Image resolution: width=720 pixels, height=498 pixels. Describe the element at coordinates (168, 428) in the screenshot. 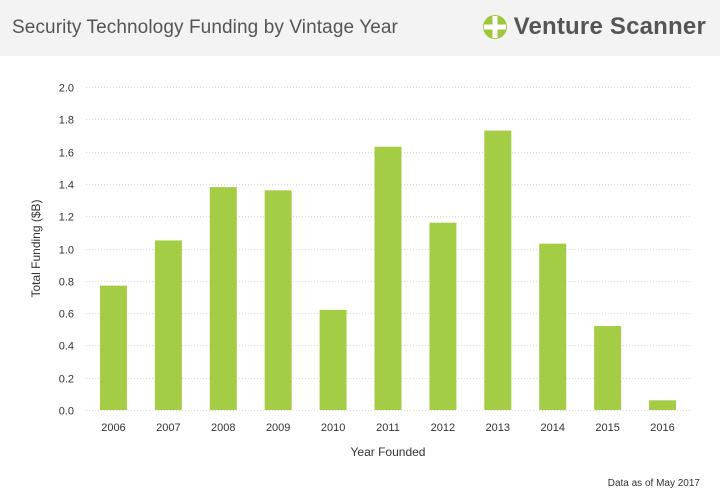

I see `x-tick-label: 2007` at that location.